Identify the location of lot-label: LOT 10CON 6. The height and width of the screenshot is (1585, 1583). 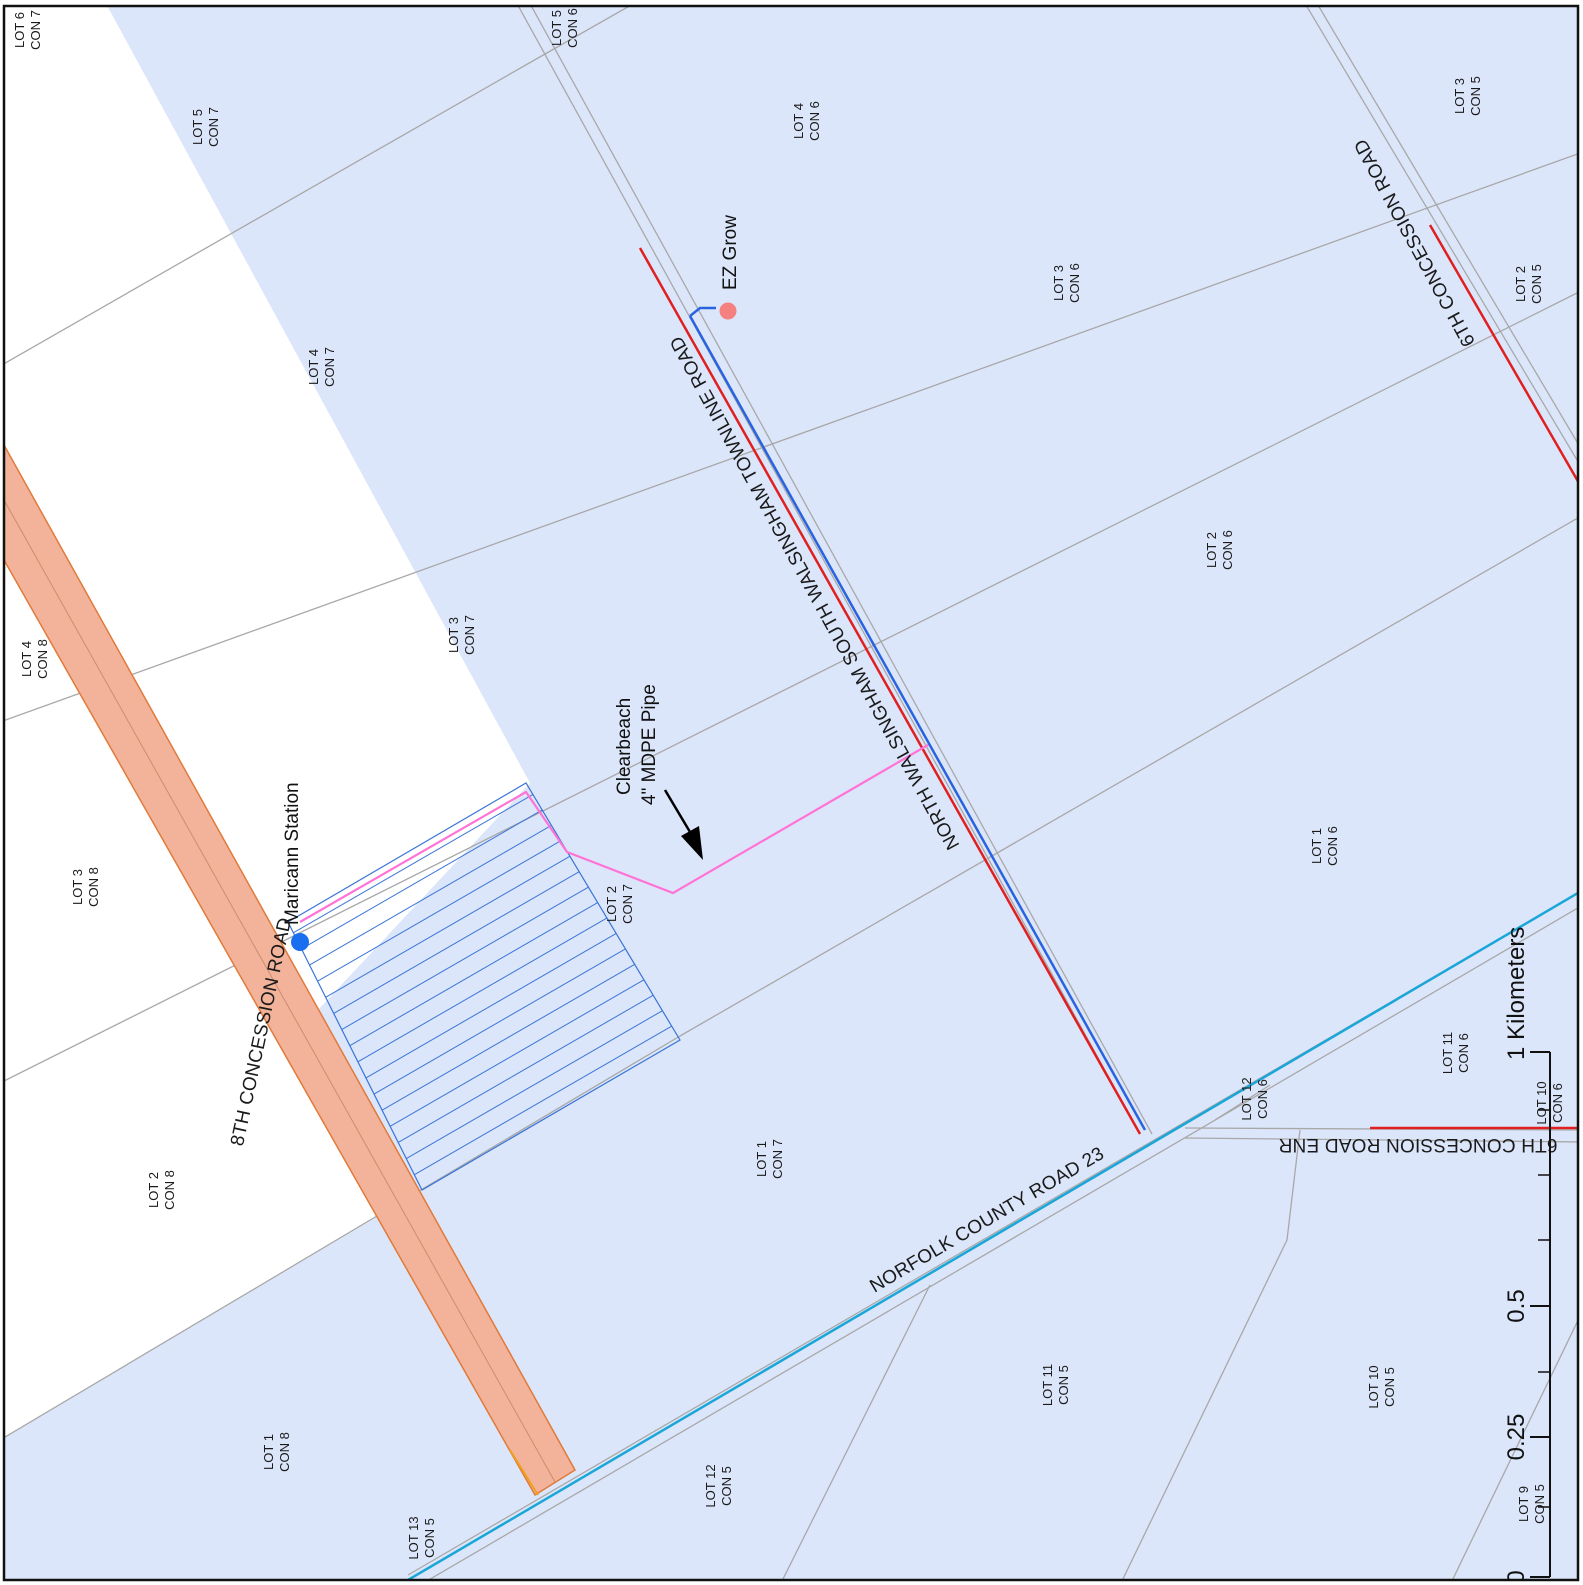
(1549, 1102).